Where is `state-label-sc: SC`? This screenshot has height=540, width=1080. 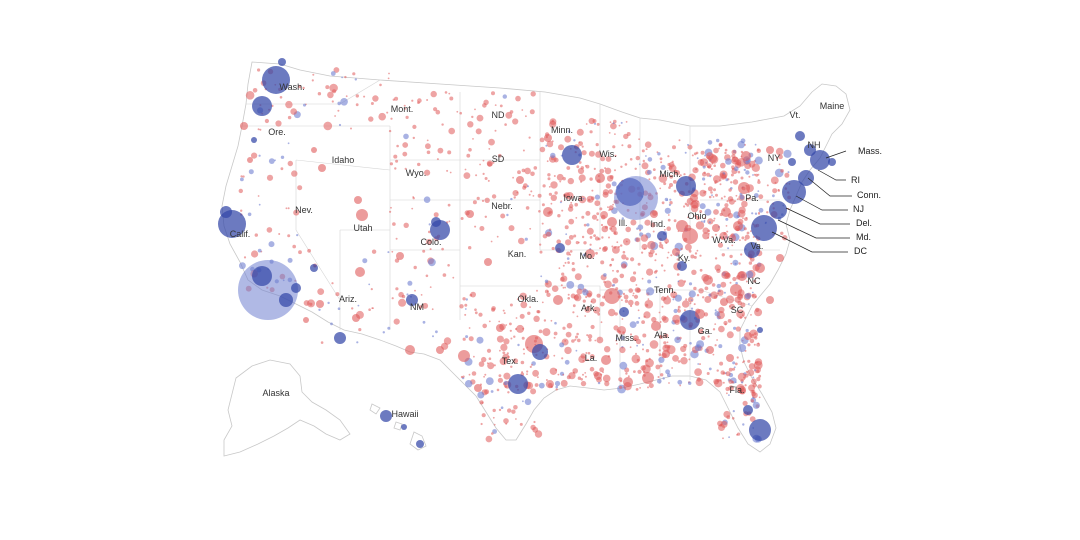 state-label-sc: SC is located at coordinates (737, 310).